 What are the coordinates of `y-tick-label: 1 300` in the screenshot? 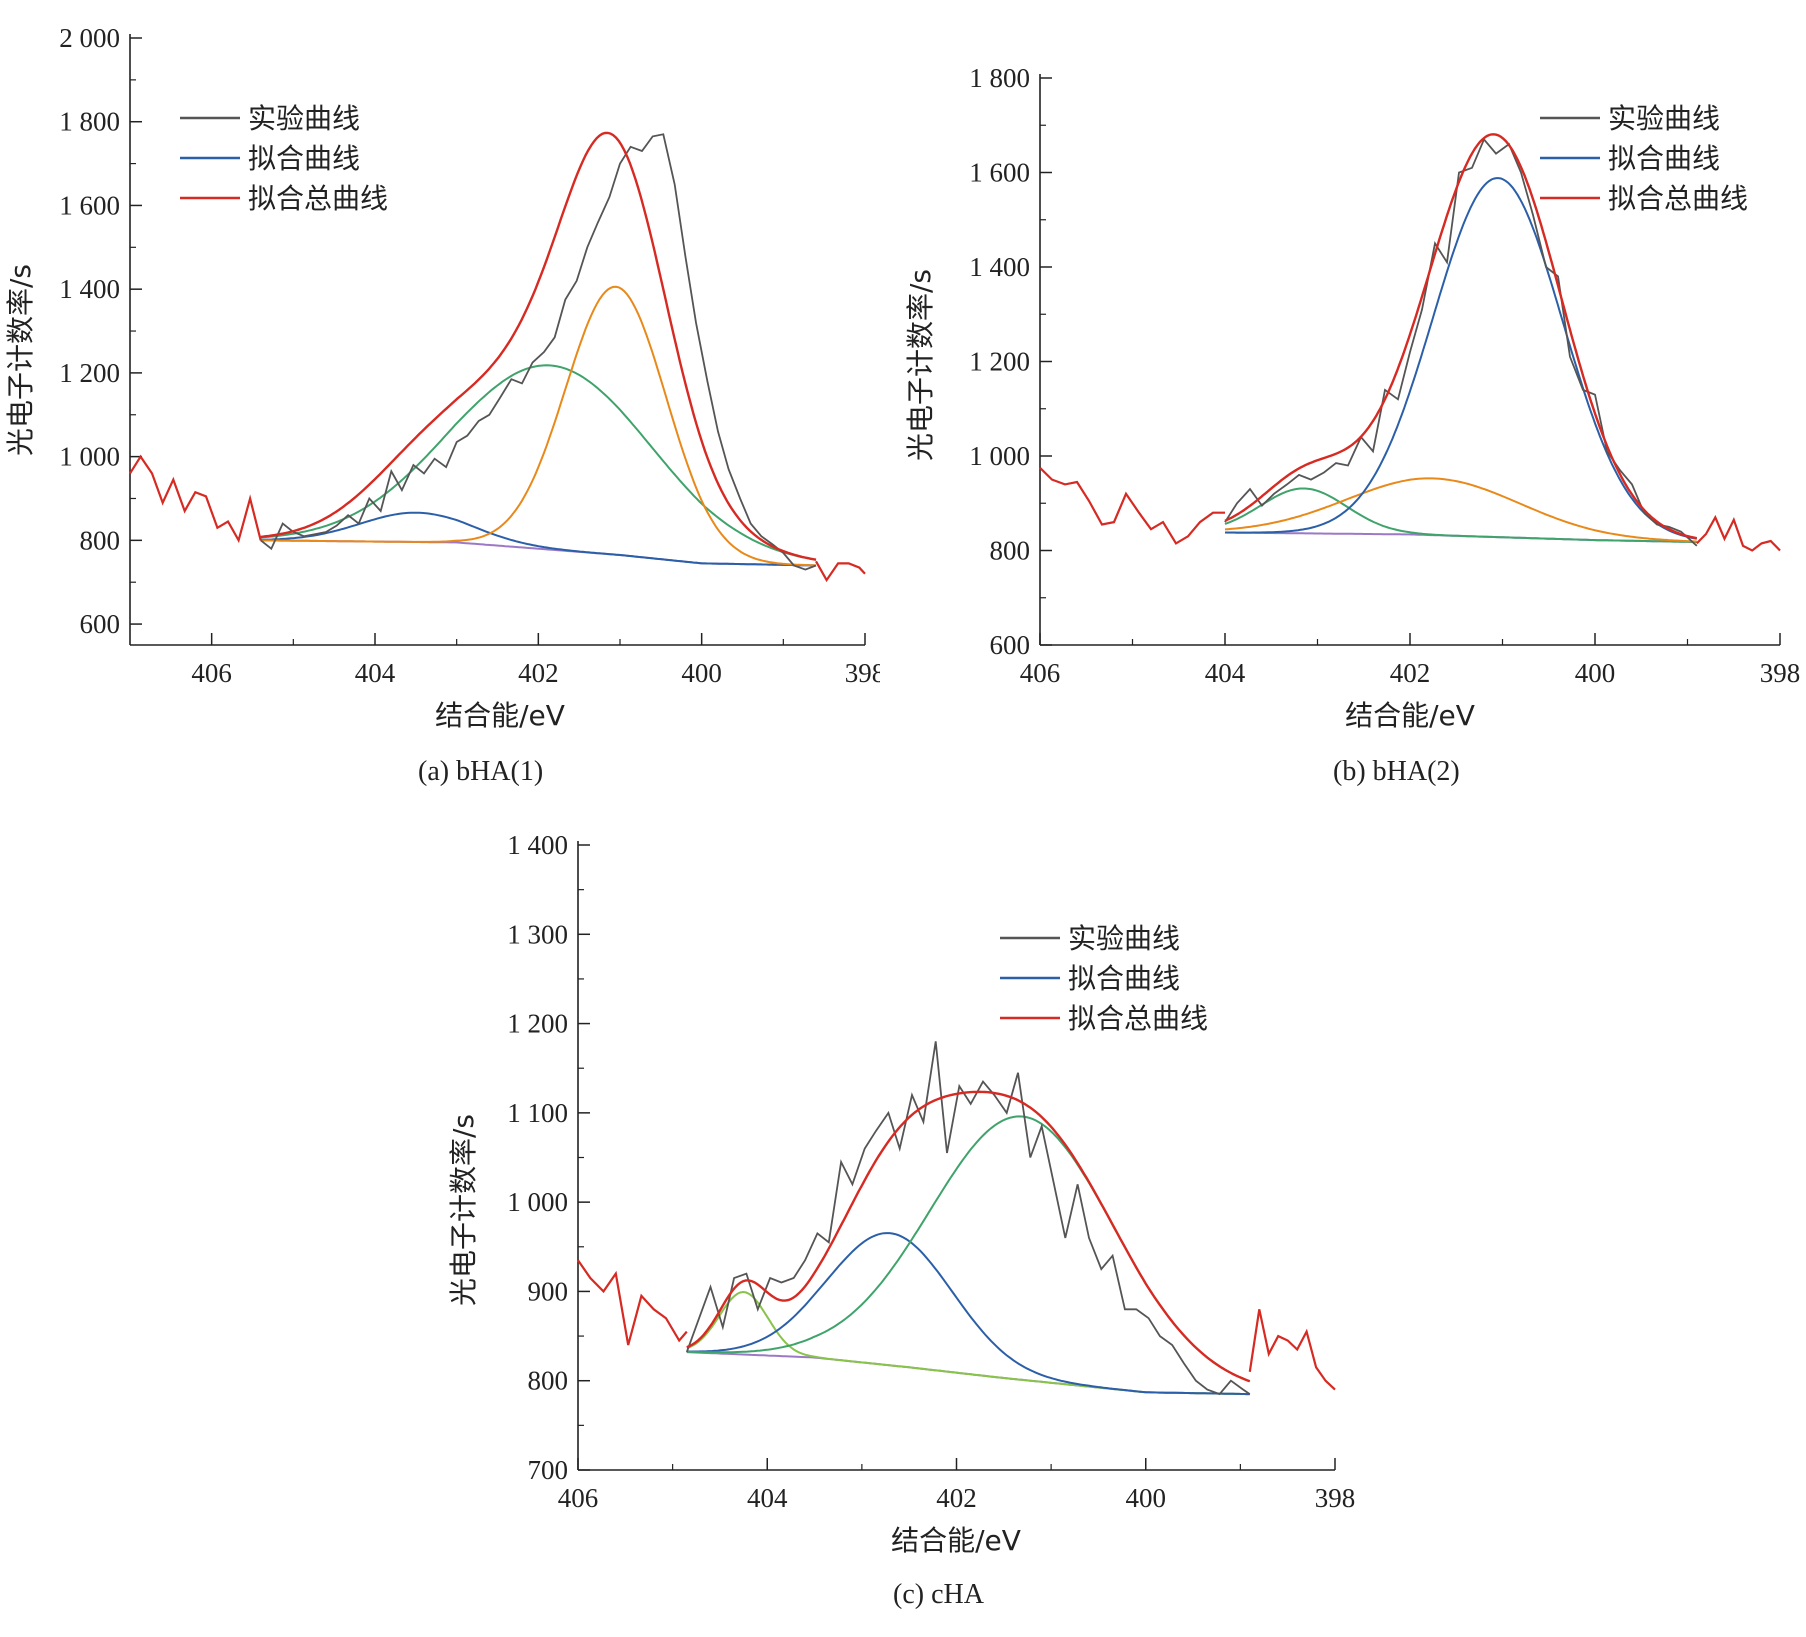 It's located at (537, 934).